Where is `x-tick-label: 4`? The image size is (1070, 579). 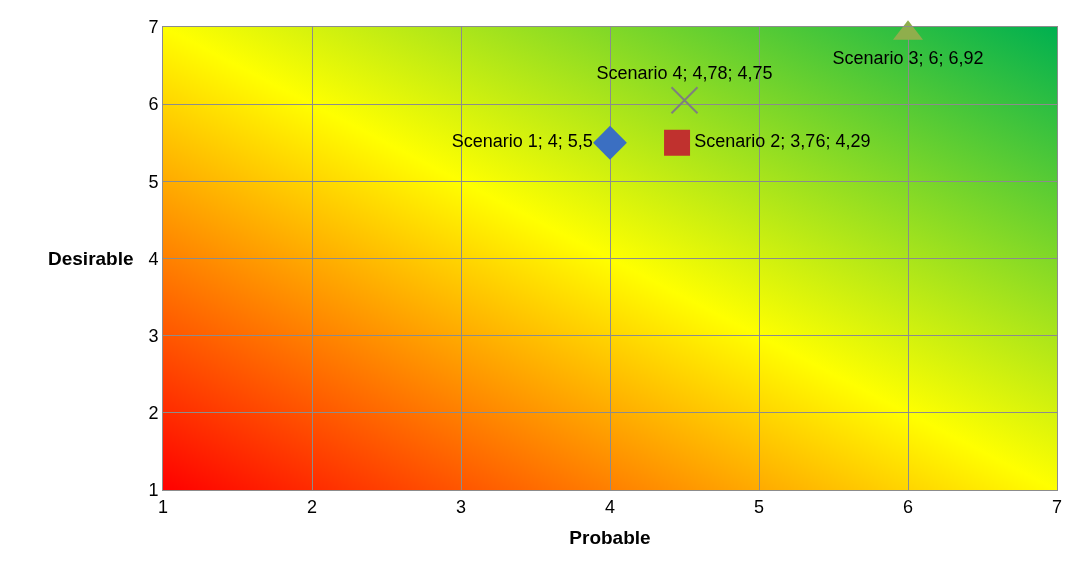 x-tick-label: 4 is located at coordinates (610, 506).